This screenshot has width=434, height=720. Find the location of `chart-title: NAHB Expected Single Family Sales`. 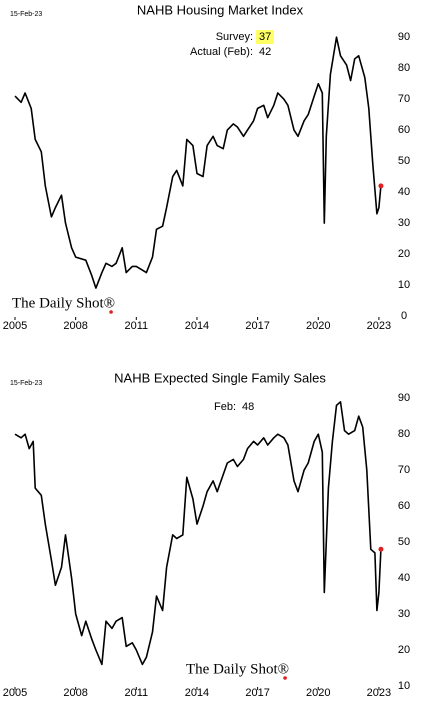

chart-title: NAHB Expected Single Family Sales is located at coordinates (220, 377).